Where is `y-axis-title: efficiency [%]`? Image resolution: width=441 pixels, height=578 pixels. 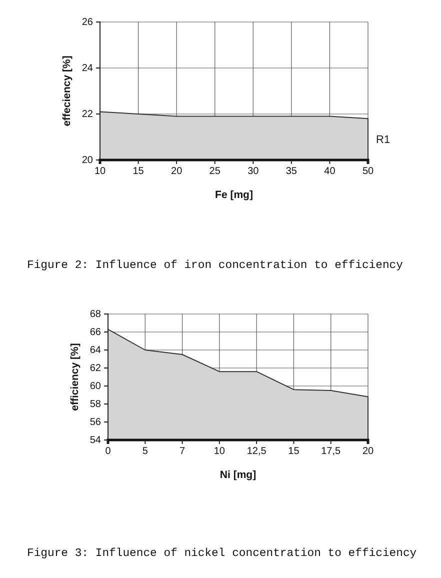 y-axis-title: efficiency [%] is located at coordinates (75, 377).